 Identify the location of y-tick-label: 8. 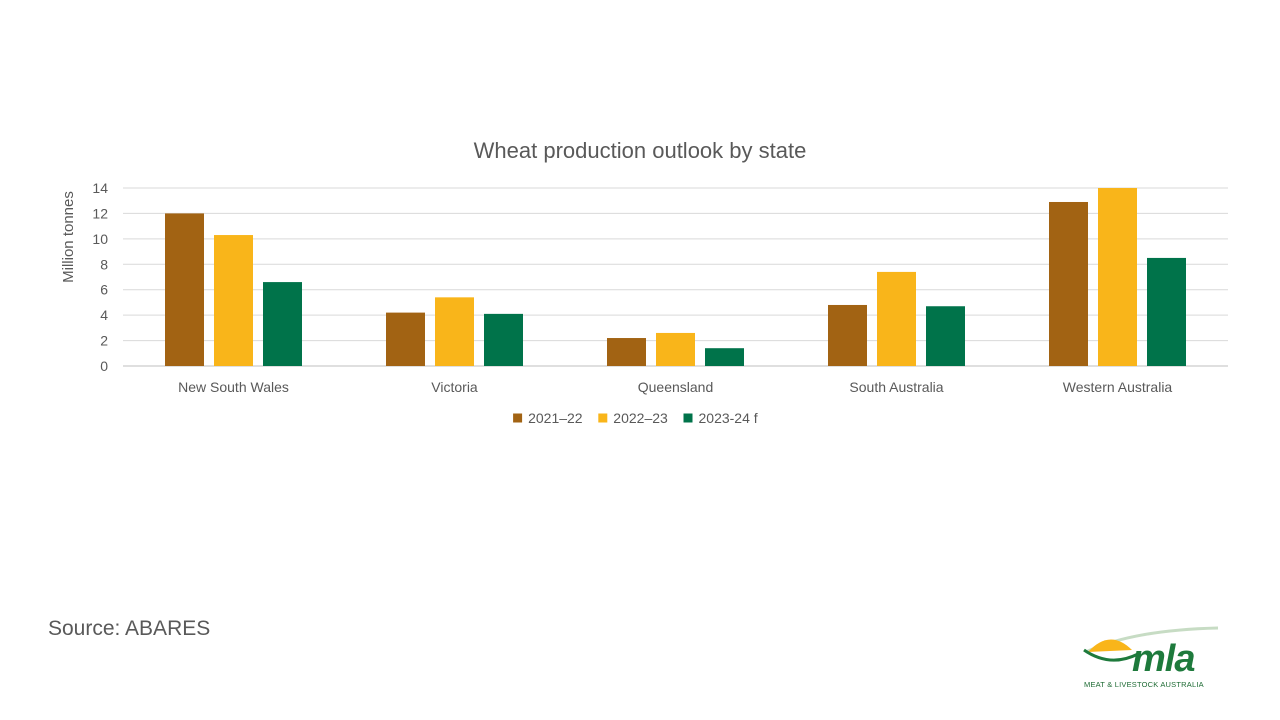
(104, 264).